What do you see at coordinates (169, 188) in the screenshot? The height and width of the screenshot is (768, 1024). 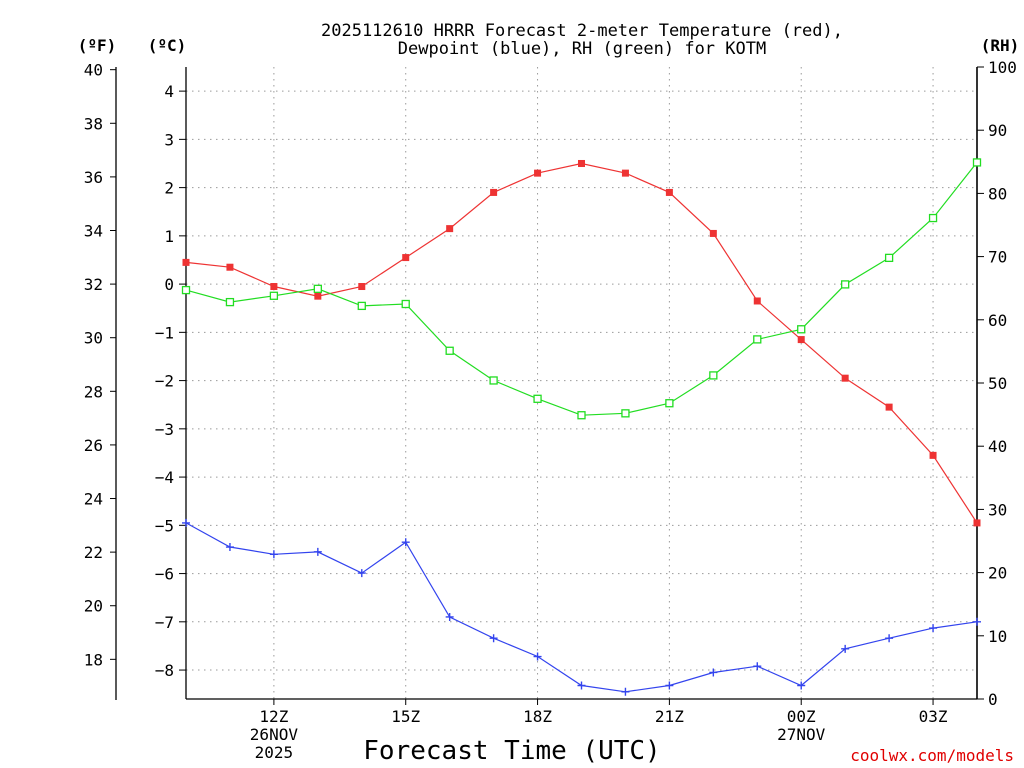 I see `celsius-tick-label: 2` at bounding box center [169, 188].